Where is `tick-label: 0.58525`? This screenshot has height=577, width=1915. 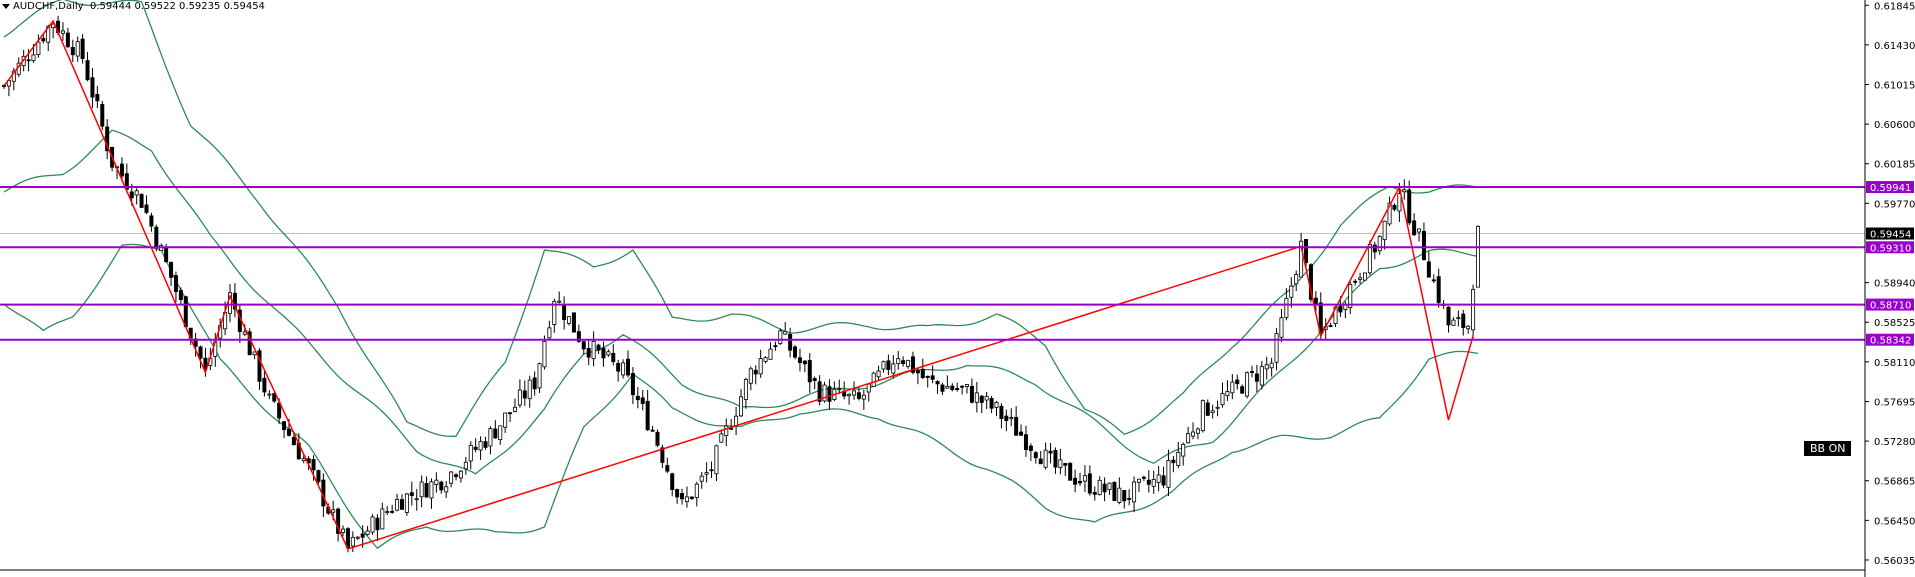 tick-label: 0.58525 is located at coordinates (1894, 323).